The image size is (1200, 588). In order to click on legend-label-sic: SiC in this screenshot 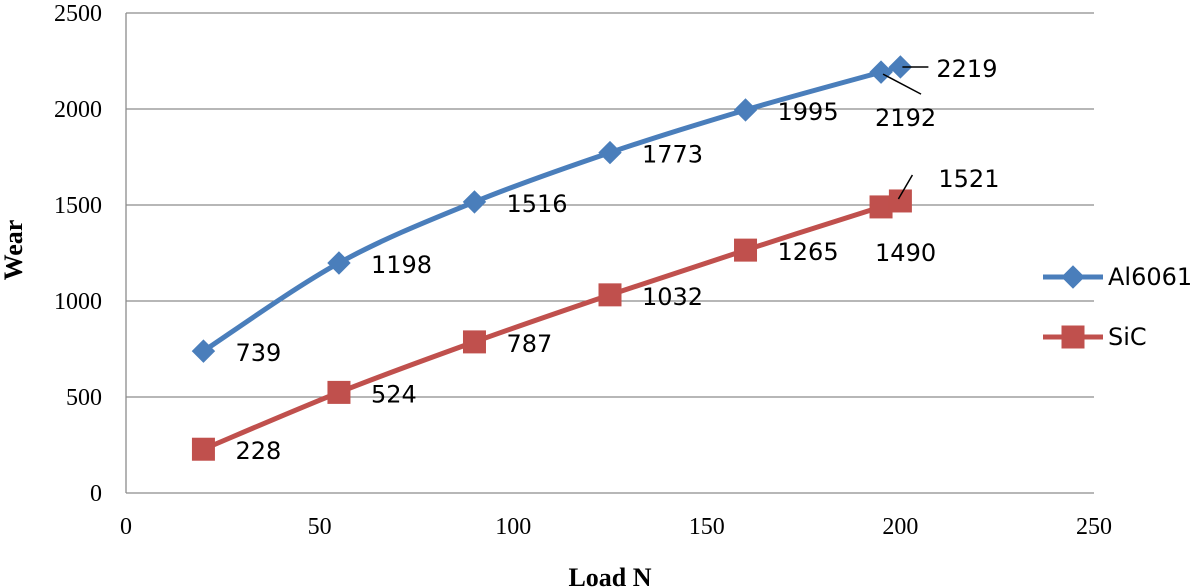, I will do `click(1127, 337)`.